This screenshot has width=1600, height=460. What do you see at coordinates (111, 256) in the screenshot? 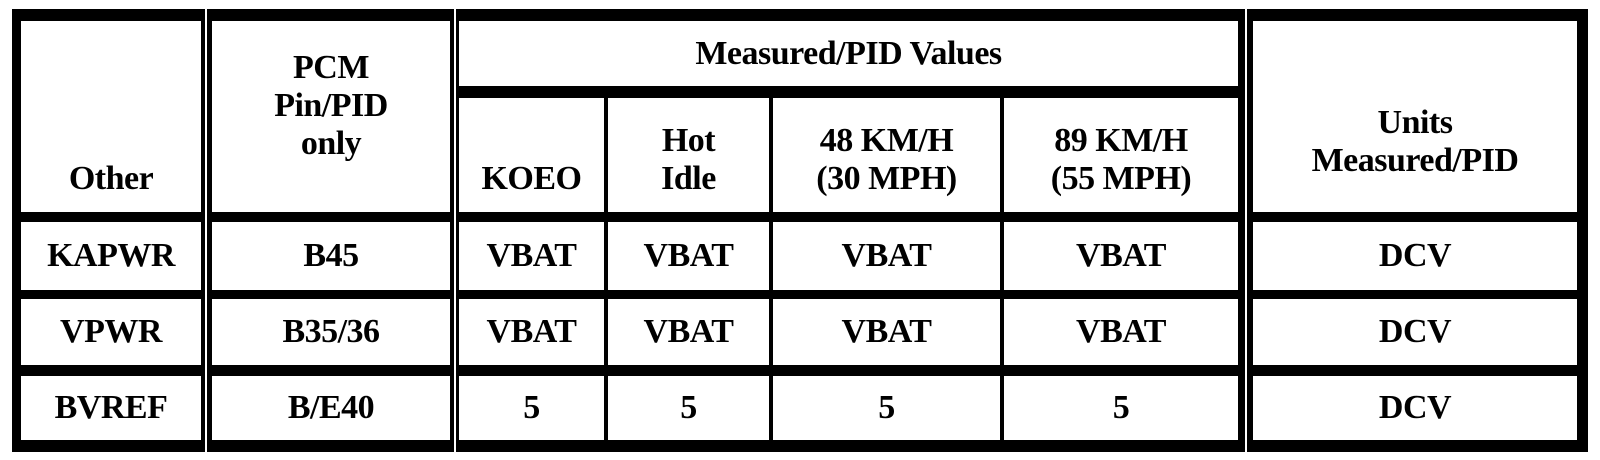
I see `table-cell-other: KAPWR` at bounding box center [111, 256].